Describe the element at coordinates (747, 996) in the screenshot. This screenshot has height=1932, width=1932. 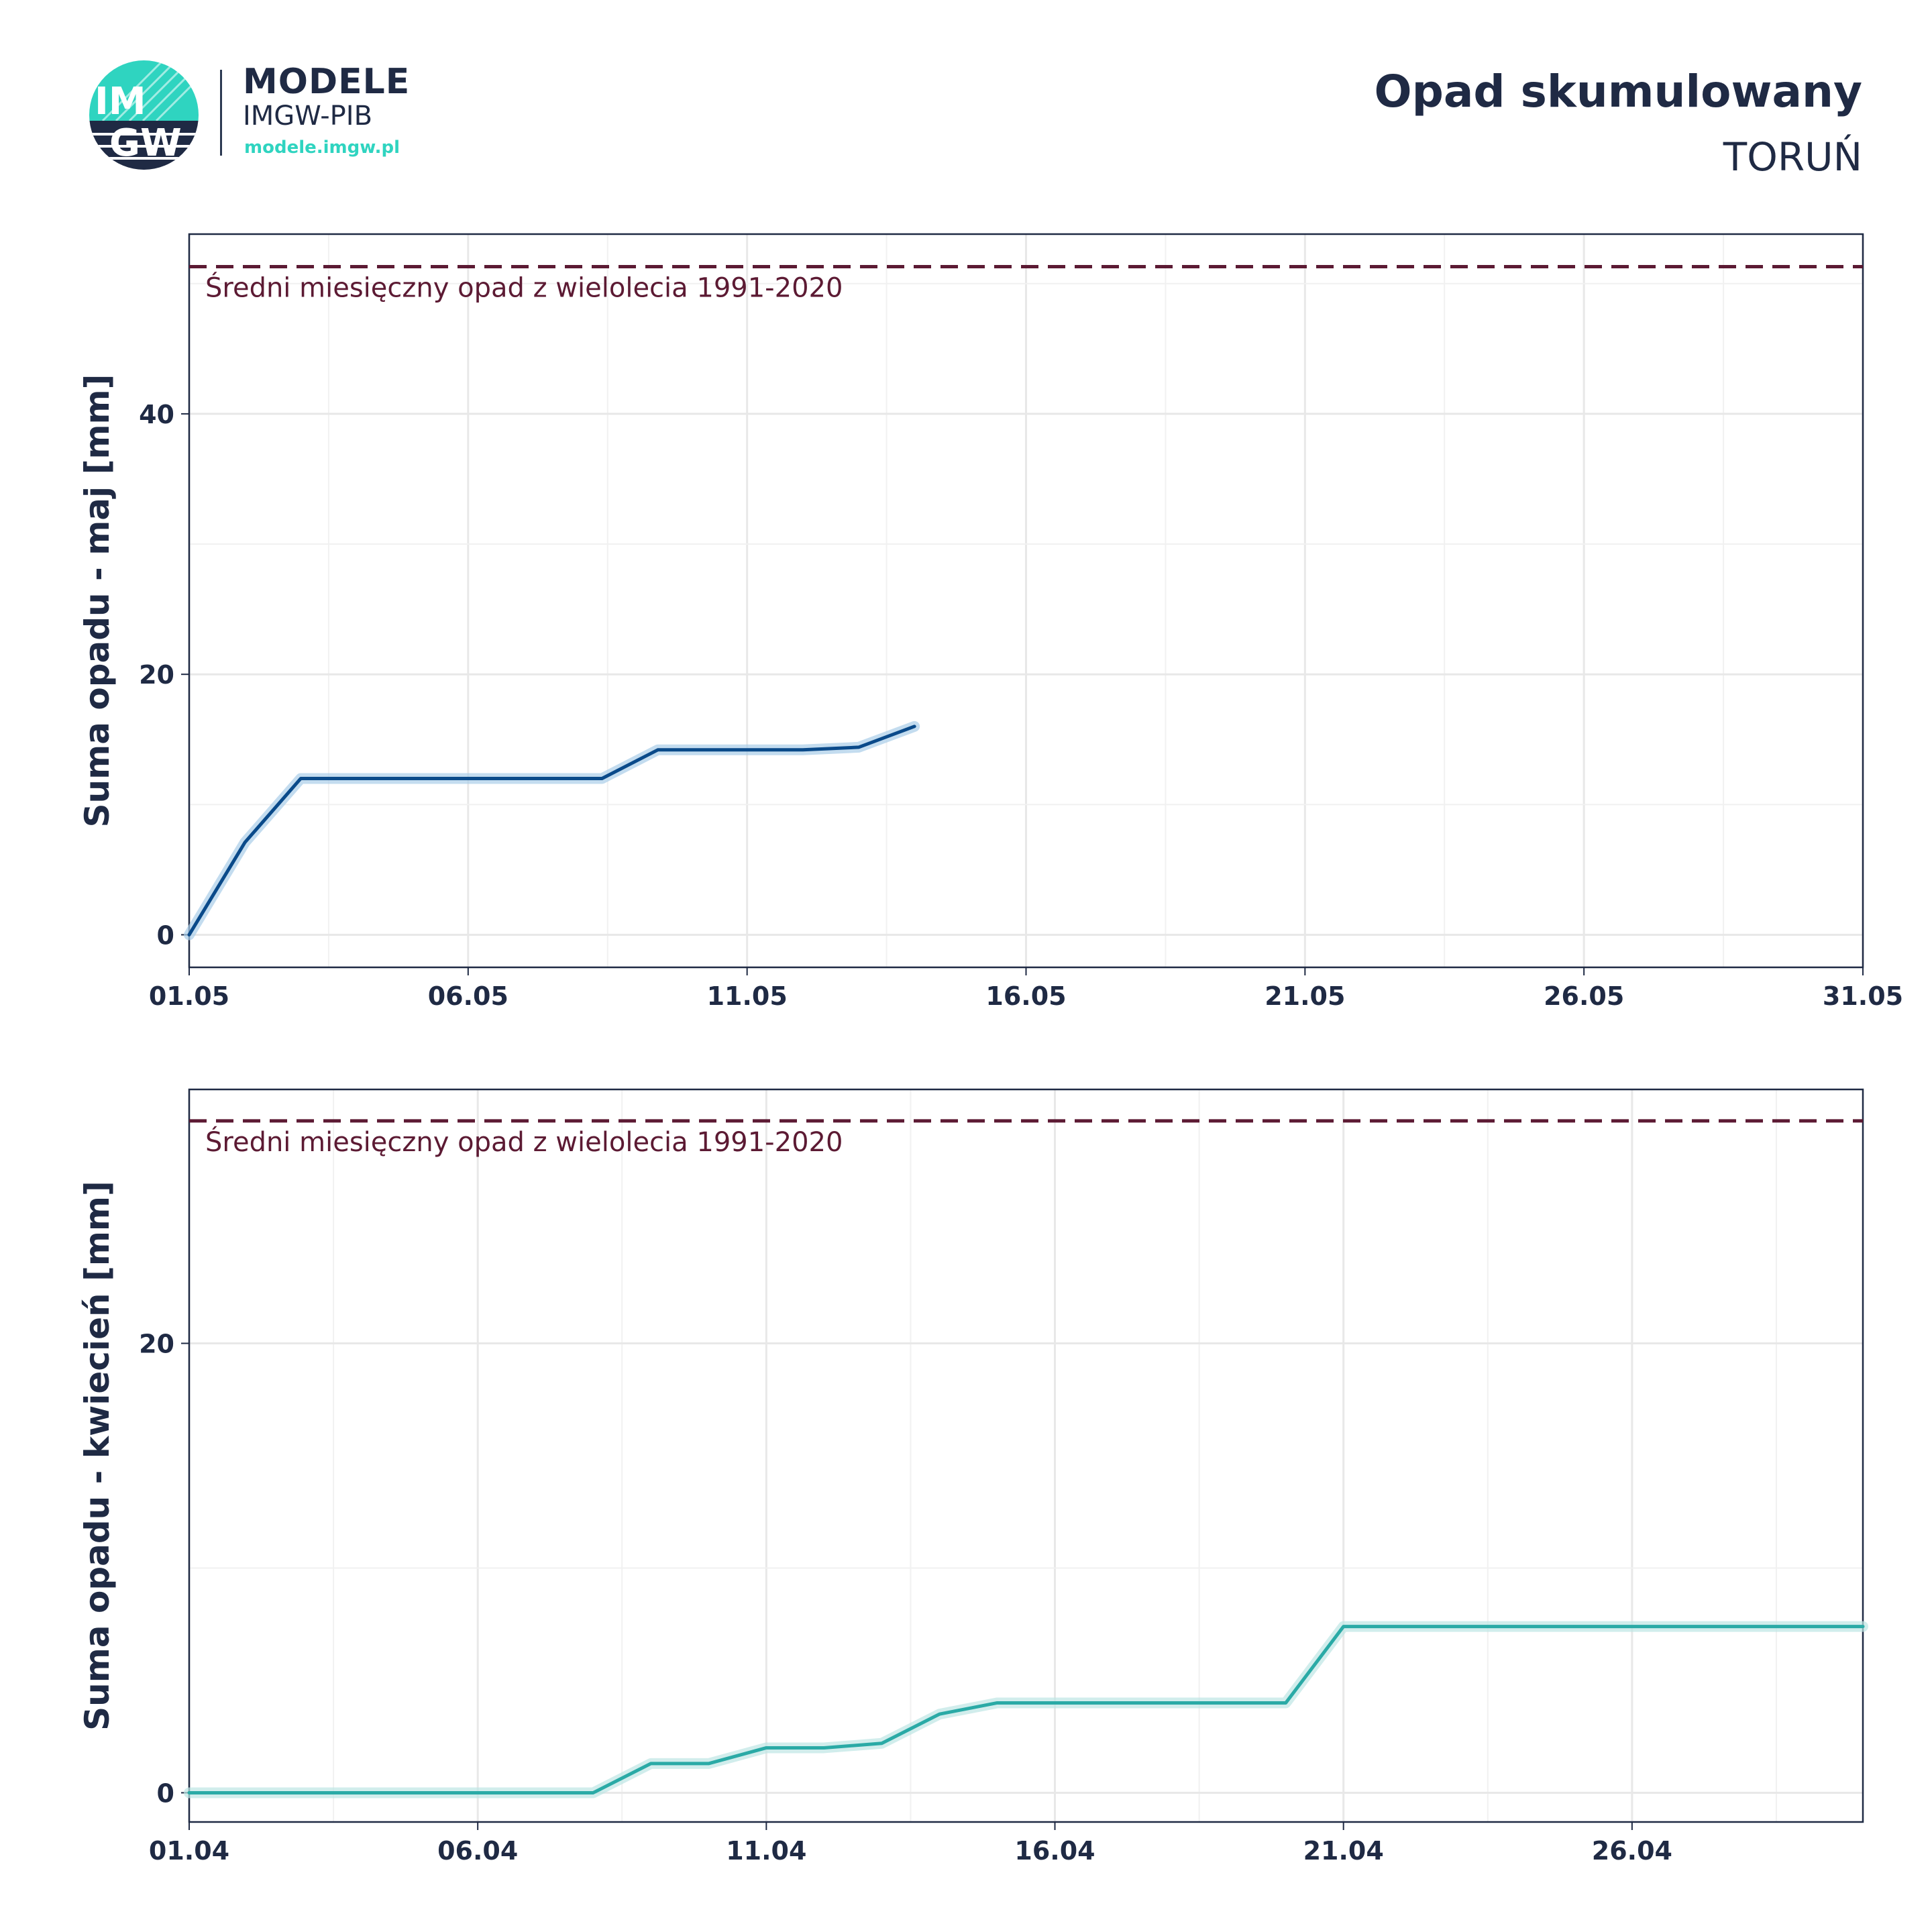
I see `x-tick-label: 11.05` at that location.